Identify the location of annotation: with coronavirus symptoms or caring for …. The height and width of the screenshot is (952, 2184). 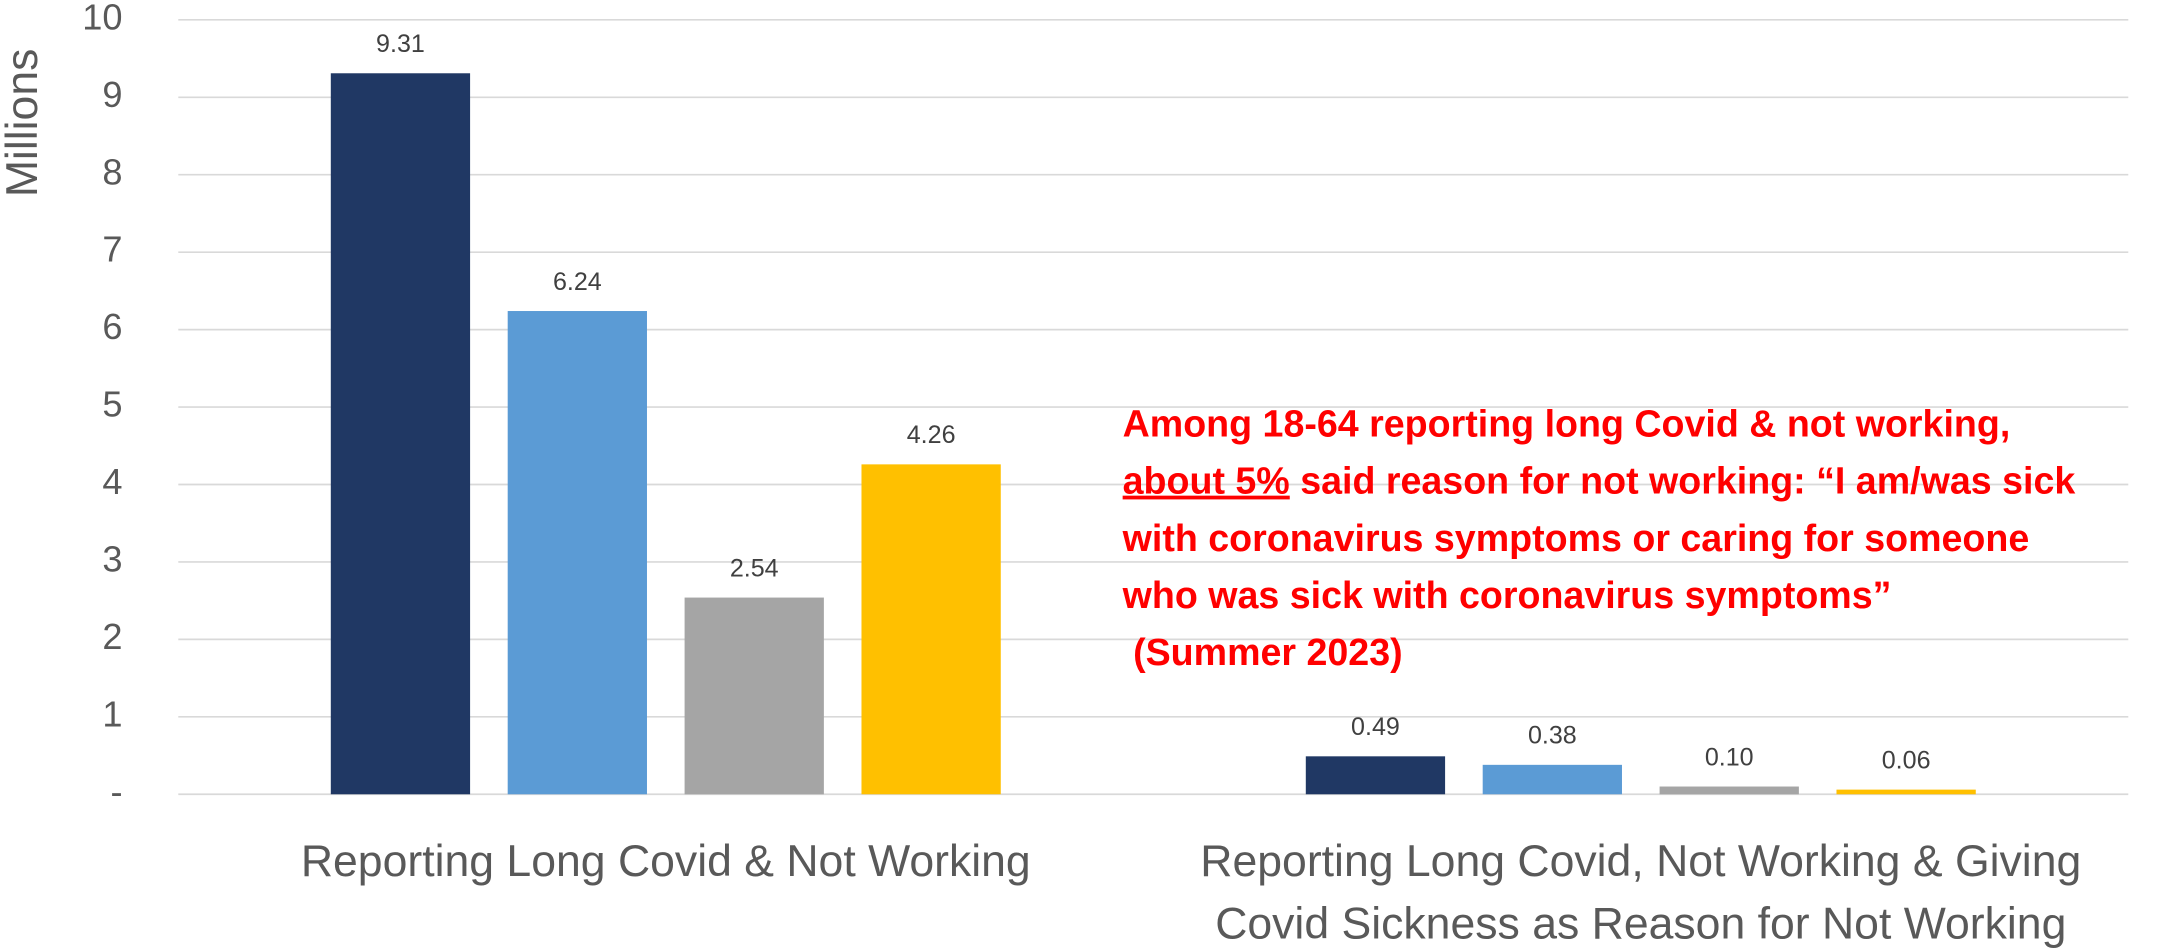
(1576, 538).